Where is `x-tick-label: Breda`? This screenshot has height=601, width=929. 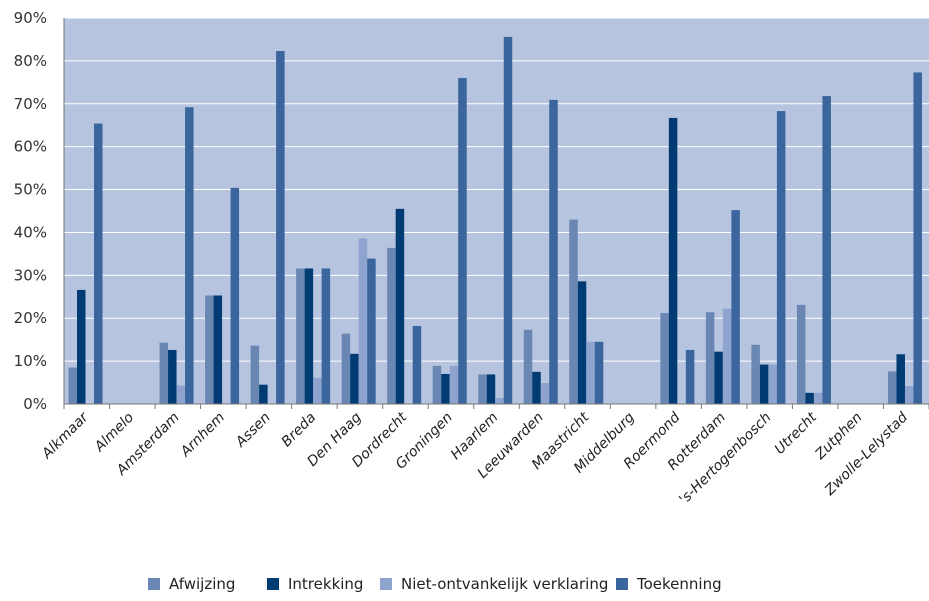
x-tick-label: Breda is located at coordinates (299, 430).